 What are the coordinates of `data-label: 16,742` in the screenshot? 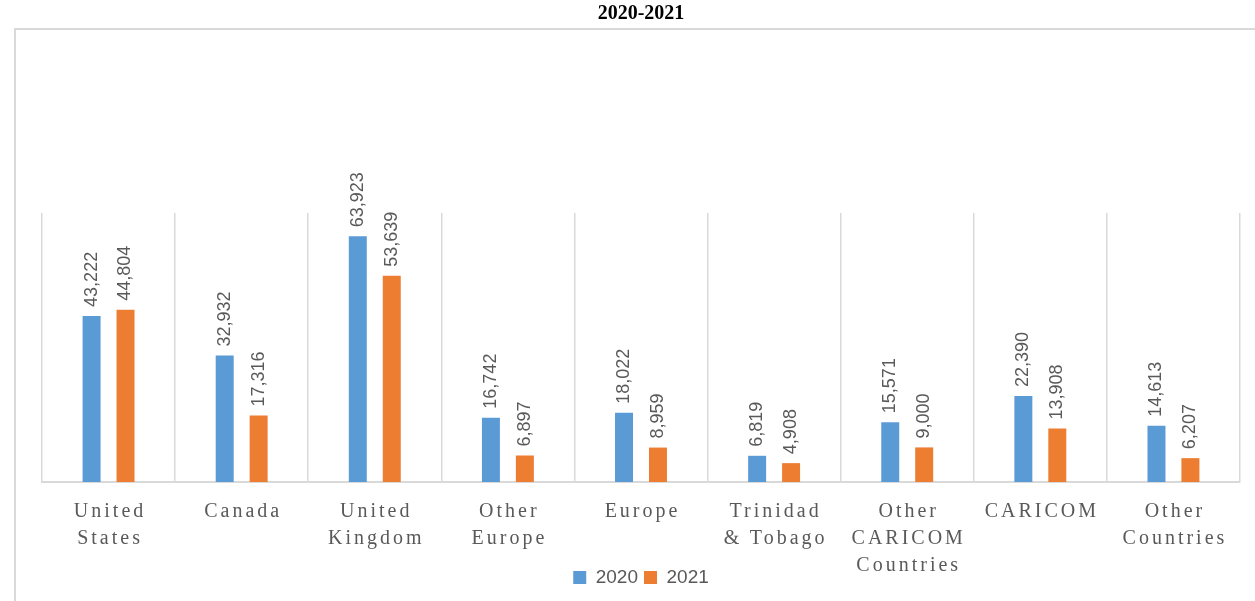 It's located at (489, 381).